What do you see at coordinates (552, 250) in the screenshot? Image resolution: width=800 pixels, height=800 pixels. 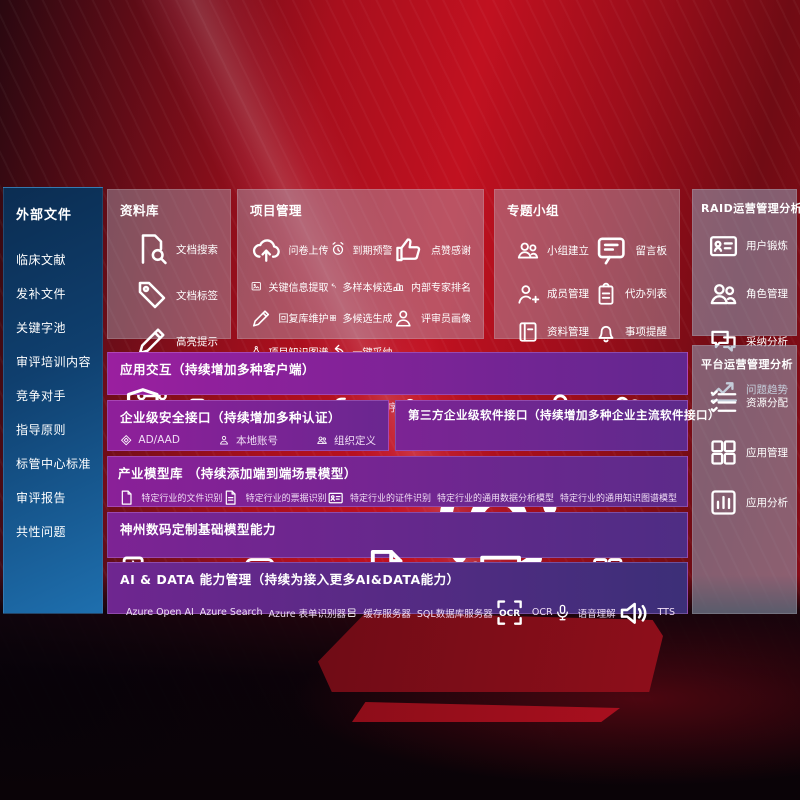 I see `feature-item: 小组建立` at bounding box center [552, 250].